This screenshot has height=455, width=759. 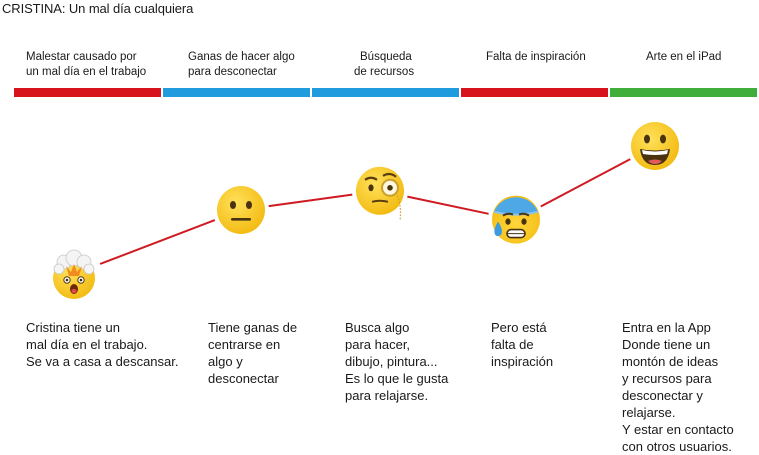 I want to click on stage-label-2-line-1: Ganas de hacer algo, so click(x=241, y=57).